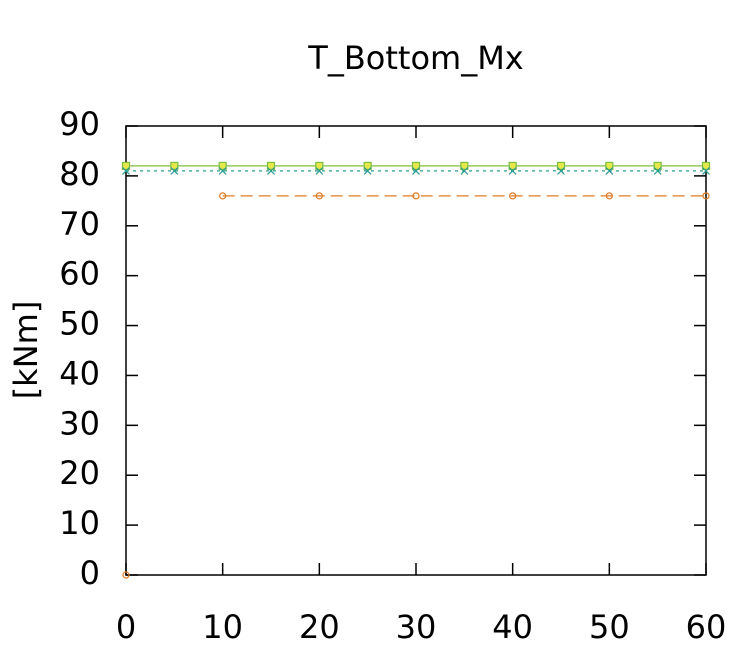 This screenshot has width=753, height=667. Describe the element at coordinates (79, 373) in the screenshot. I see `y-tick-label: 40` at that location.